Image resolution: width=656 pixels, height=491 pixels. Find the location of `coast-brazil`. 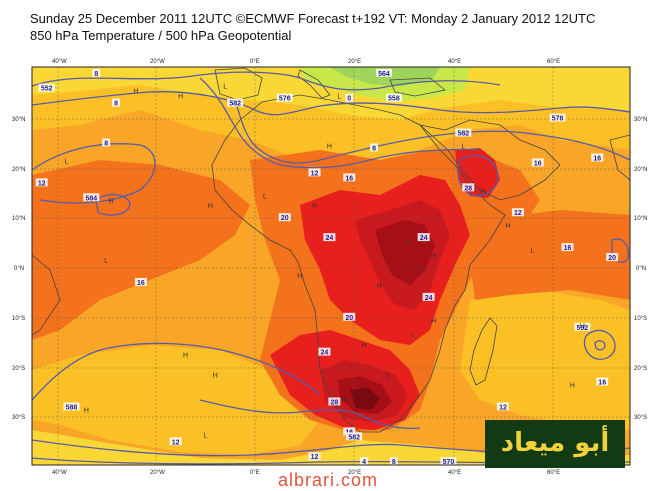

coast-brazil is located at coordinates (46, 295).